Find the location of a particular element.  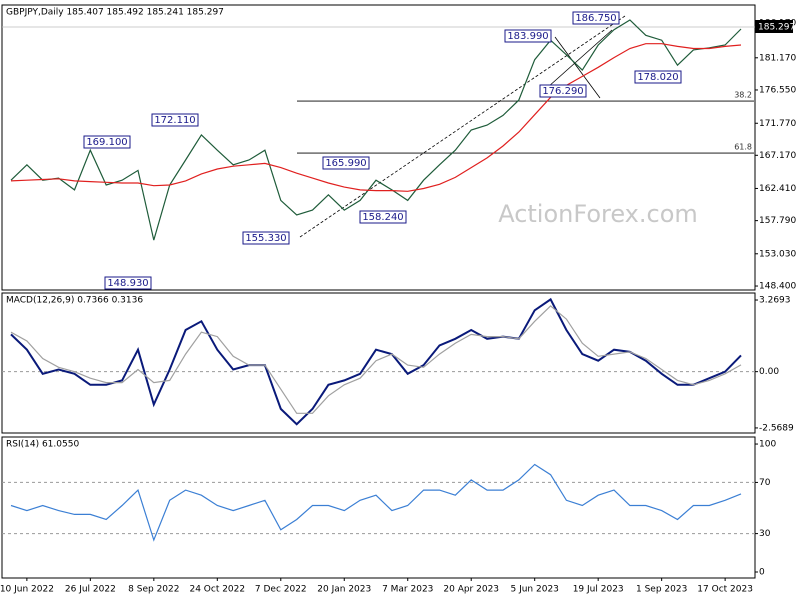

annotation: 165.990 is located at coordinates (345, 163).